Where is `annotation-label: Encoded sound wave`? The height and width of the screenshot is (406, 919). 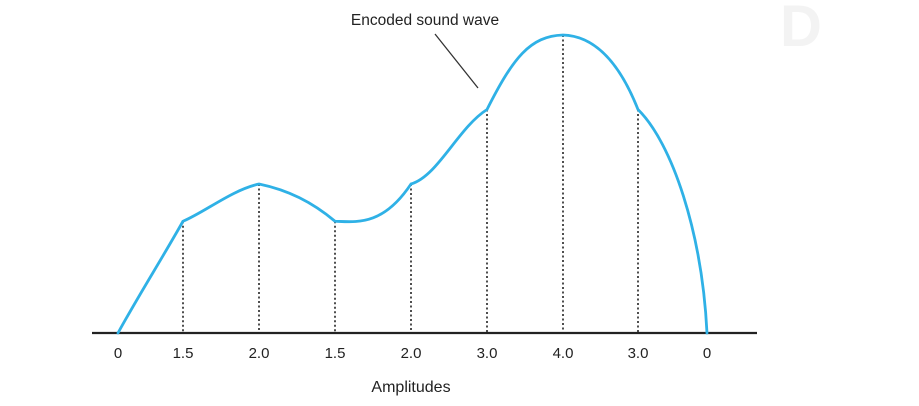
annotation-label: Encoded sound wave is located at coordinates (425, 20).